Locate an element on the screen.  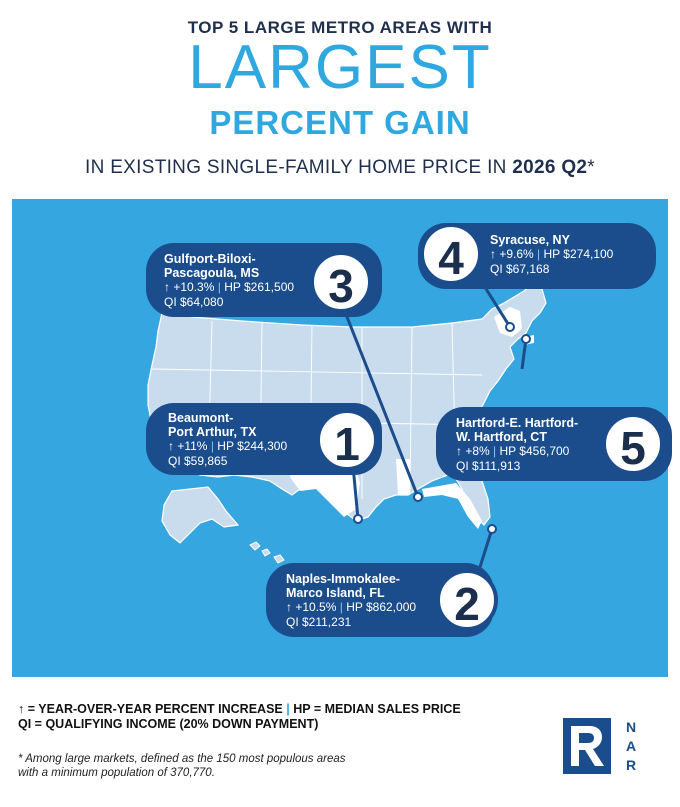
subtitle-asterisk: * is located at coordinates (591, 167).